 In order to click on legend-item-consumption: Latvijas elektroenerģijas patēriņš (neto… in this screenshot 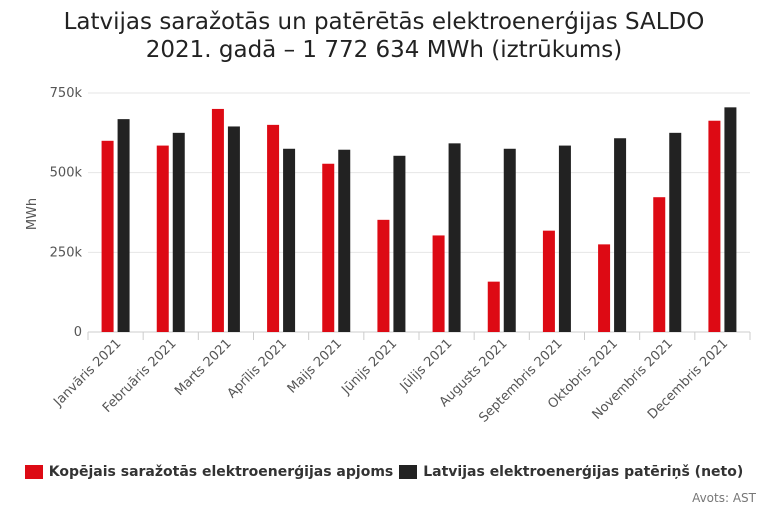, I will do `click(571, 472)`.